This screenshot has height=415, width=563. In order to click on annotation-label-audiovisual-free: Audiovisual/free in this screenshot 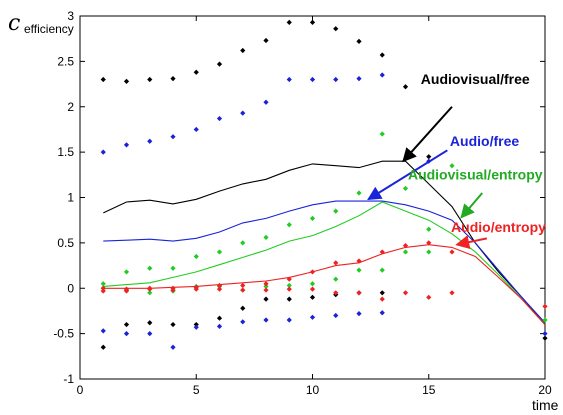, I will do `click(475, 79)`.